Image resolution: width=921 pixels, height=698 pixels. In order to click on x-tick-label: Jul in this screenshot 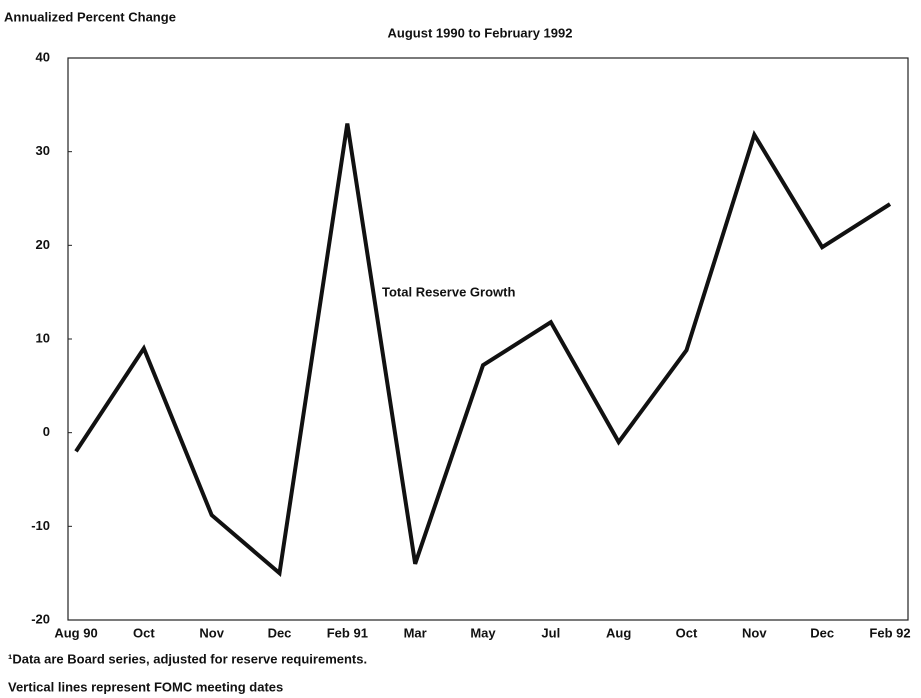, I will do `click(550, 632)`.